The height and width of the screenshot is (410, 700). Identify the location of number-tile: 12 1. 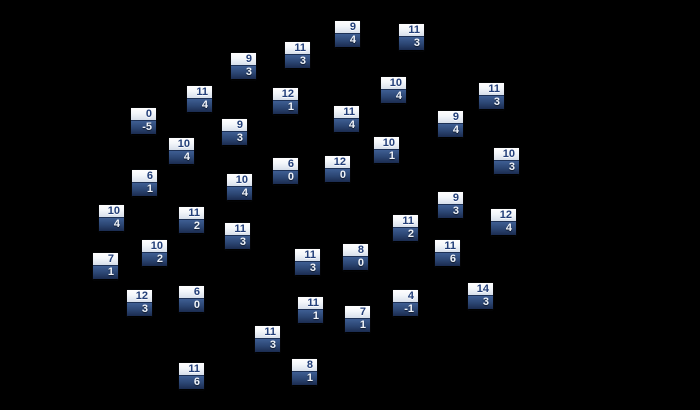
(285, 101).